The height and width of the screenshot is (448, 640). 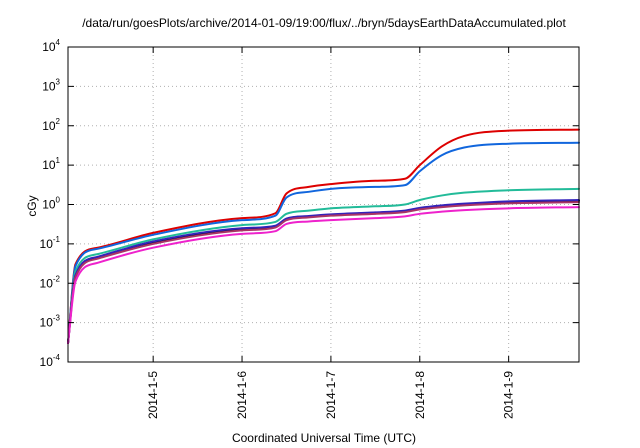 I want to click on y-tick-label: 10³, so click(x=51, y=85).